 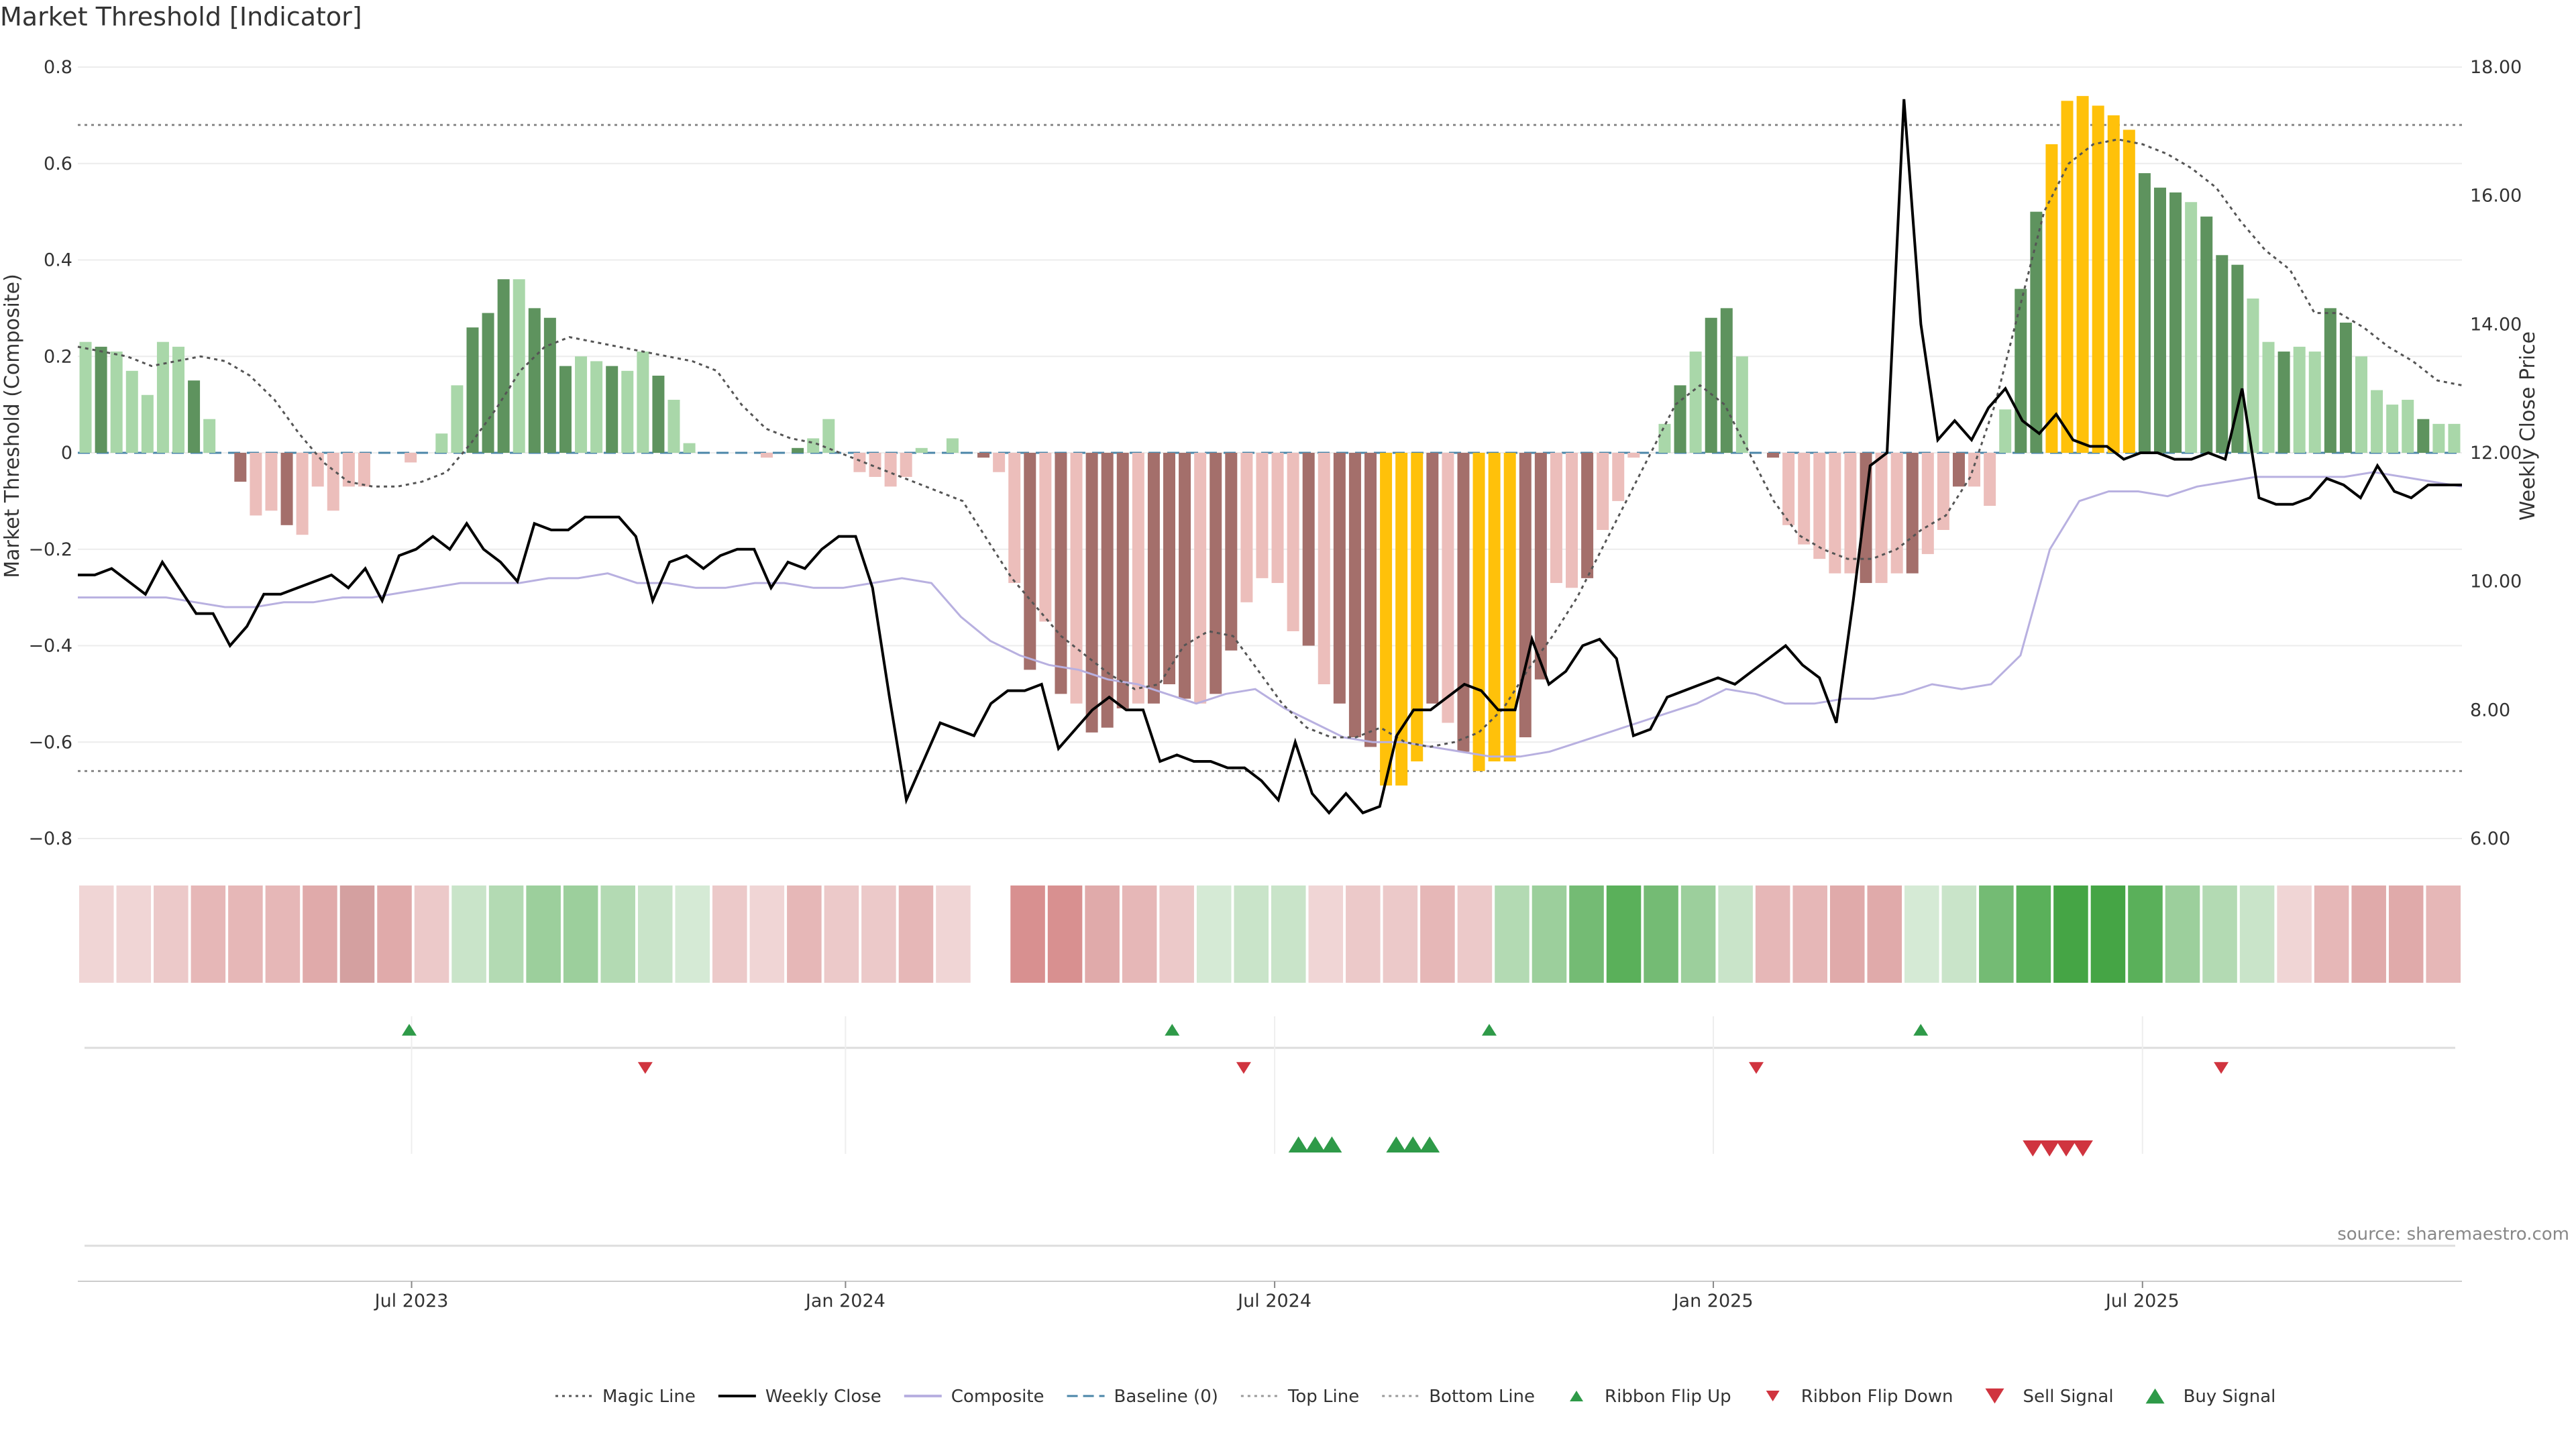 What do you see at coordinates (2453, 1234) in the screenshot?
I see `source-credit: source: sharemaestro.com` at bounding box center [2453, 1234].